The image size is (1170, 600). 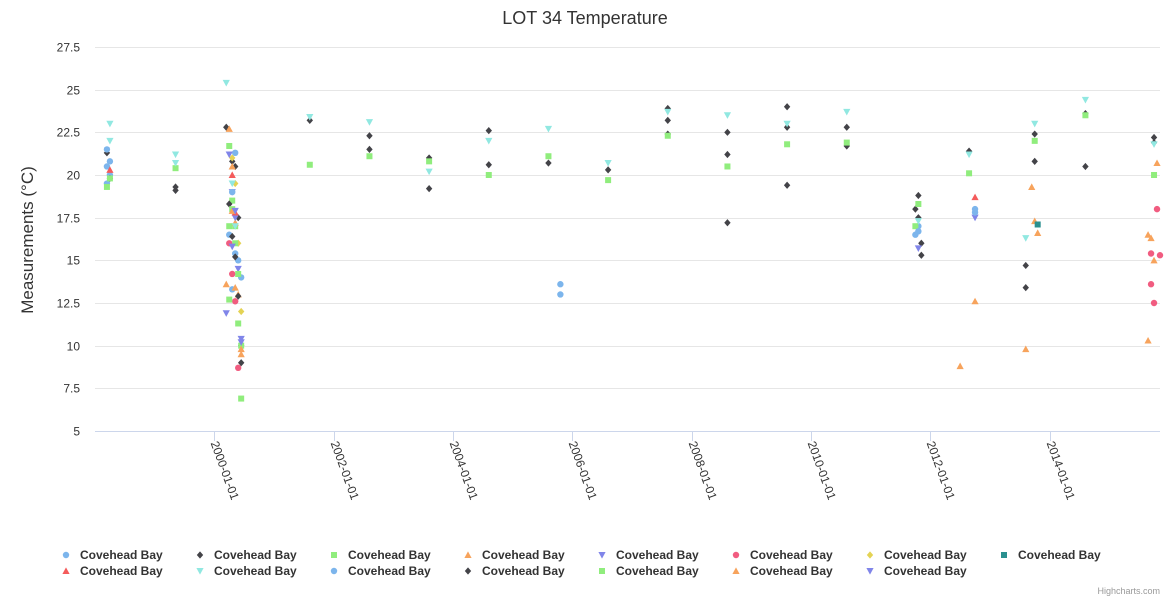 What do you see at coordinates (1128, 591) in the screenshot?
I see `credits-link: Highcharts.com` at bounding box center [1128, 591].